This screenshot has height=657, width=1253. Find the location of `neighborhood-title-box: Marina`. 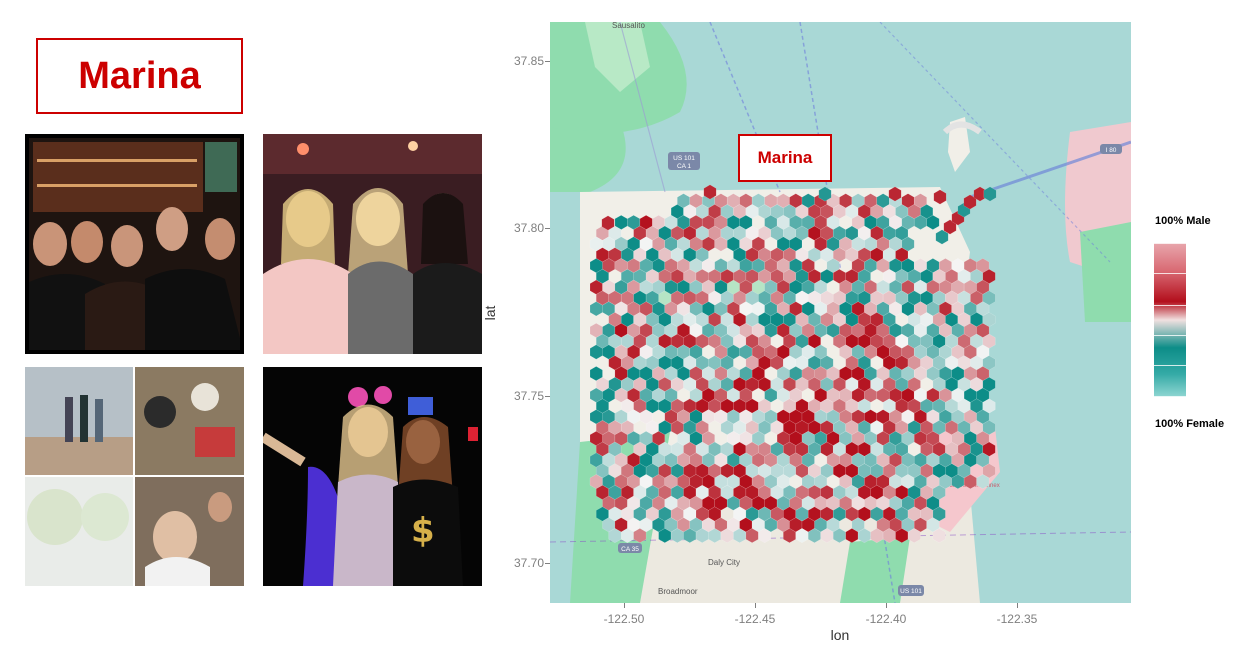

neighborhood-title-box: Marina is located at coordinates (139, 76).